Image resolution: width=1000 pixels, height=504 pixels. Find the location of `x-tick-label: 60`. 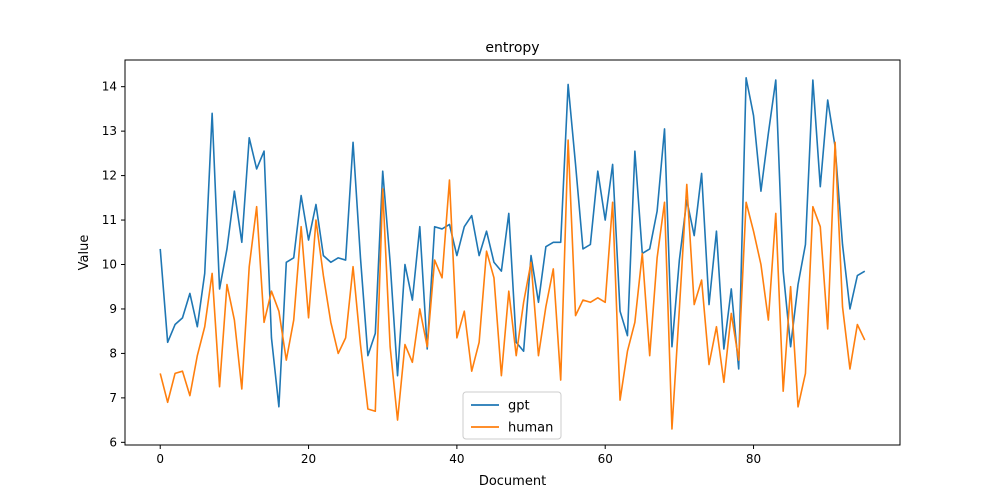

x-tick-label: 60 is located at coordinates (605, 459).